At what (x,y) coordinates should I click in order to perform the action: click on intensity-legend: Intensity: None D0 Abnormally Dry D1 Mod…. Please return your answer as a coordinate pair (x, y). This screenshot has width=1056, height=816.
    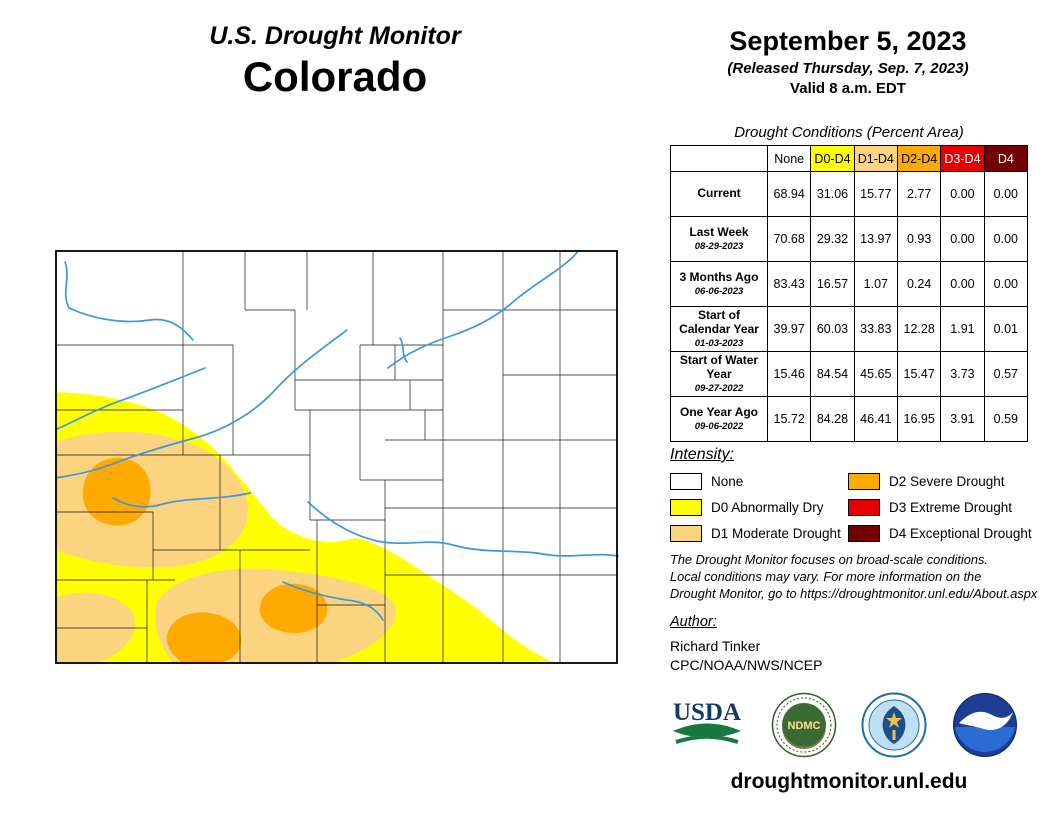
    Looking at the image, I should click on (851, 494).